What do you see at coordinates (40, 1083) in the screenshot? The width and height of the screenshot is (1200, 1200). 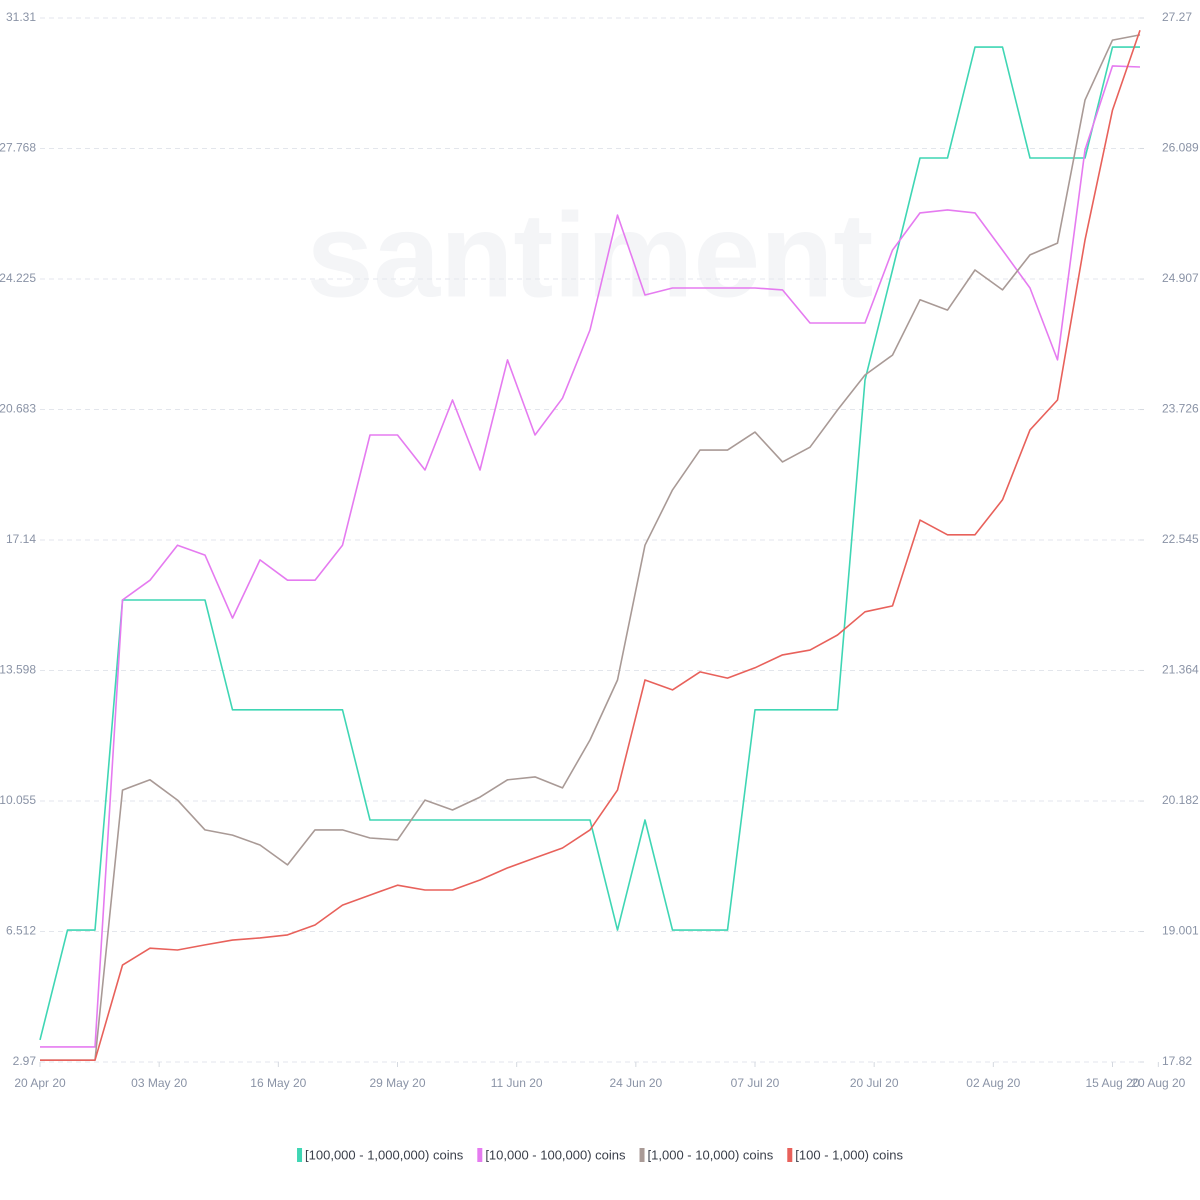 I see `x-tick-label: 20 Apr 20` at bounding box center [40, 1083].